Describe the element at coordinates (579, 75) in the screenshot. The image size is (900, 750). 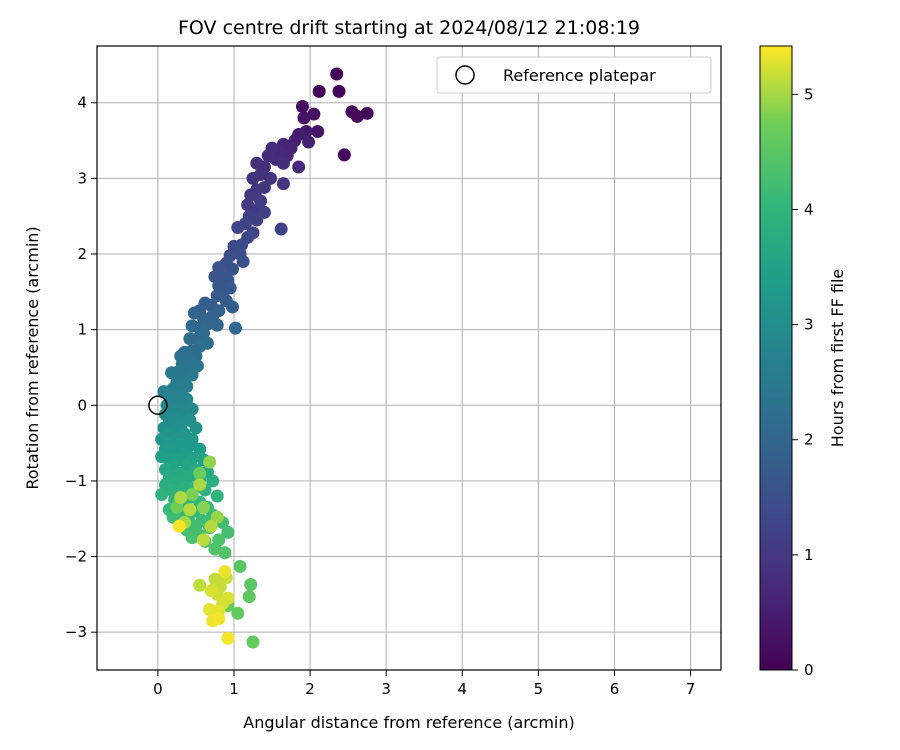
I see `legend-entry-reference: Reference platepar` at that location.